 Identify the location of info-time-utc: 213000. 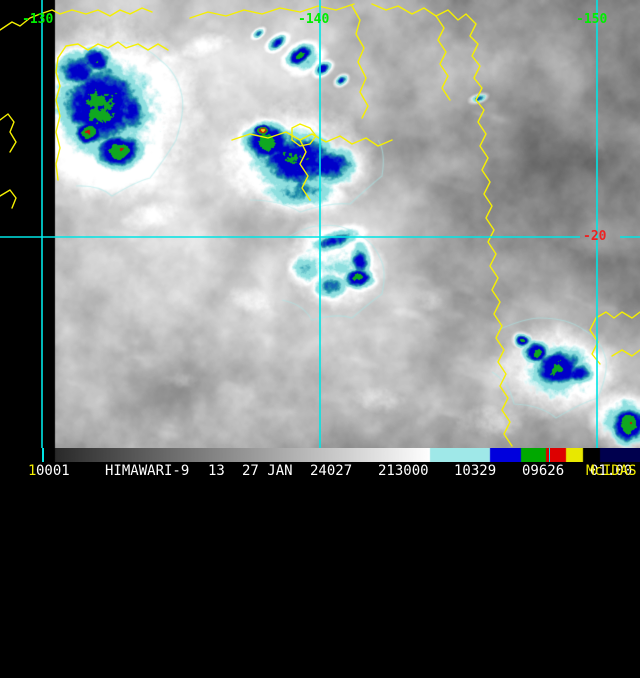
(403, 471).